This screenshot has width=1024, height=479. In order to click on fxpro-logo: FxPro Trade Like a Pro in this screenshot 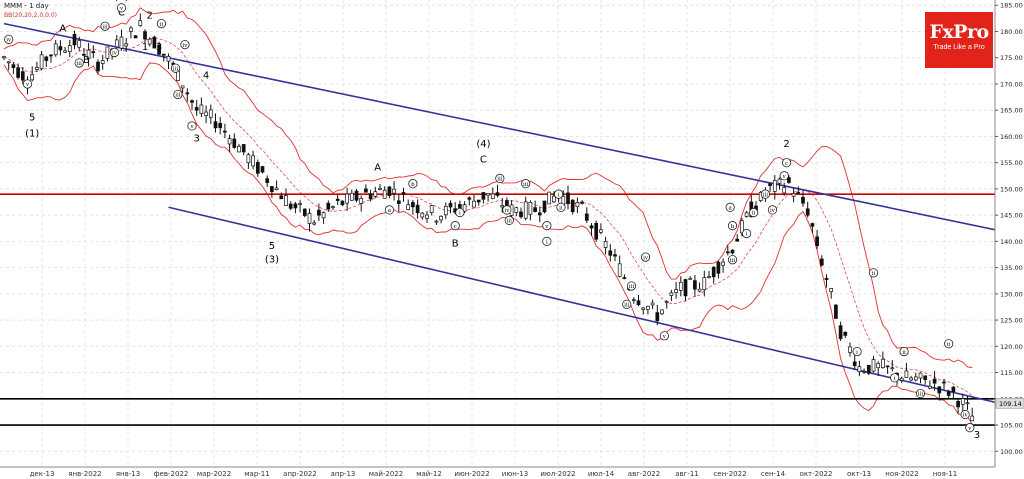, I will do `click(959, 40)`.